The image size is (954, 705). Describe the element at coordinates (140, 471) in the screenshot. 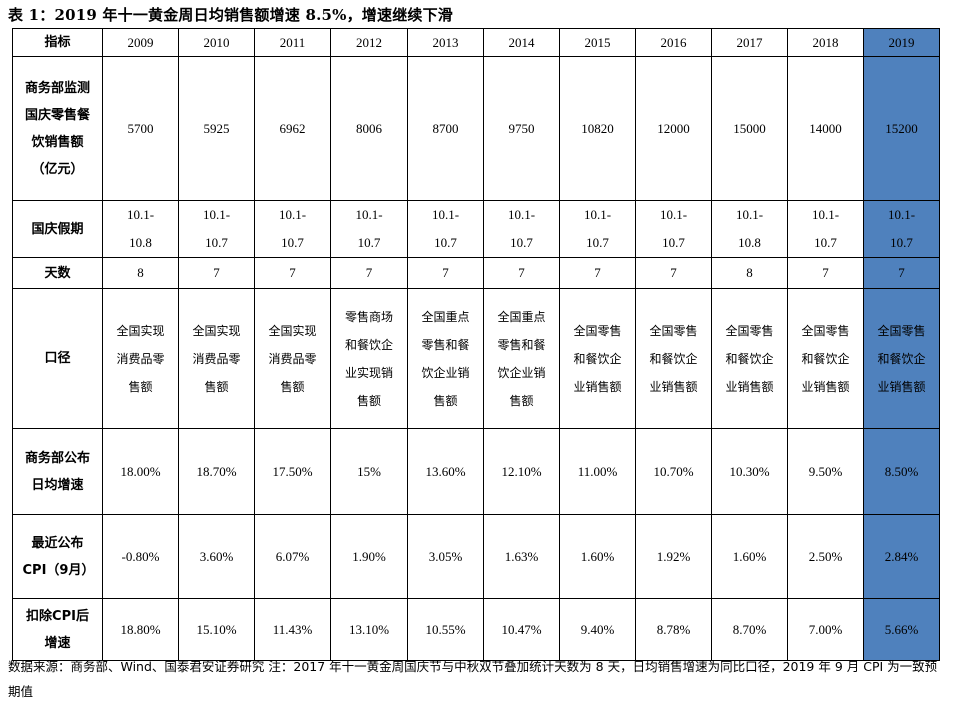

I see `table-cell-text: 18.00%` at that location.